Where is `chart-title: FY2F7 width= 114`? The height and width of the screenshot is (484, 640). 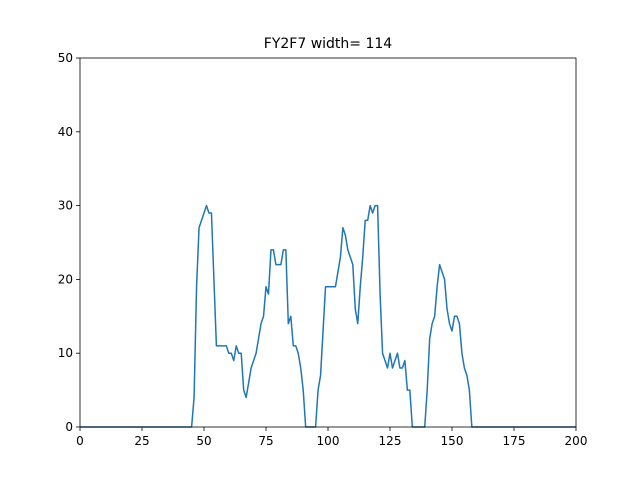
chart-title: FY2F7 width= 114 is located at coordinates (328, 44).